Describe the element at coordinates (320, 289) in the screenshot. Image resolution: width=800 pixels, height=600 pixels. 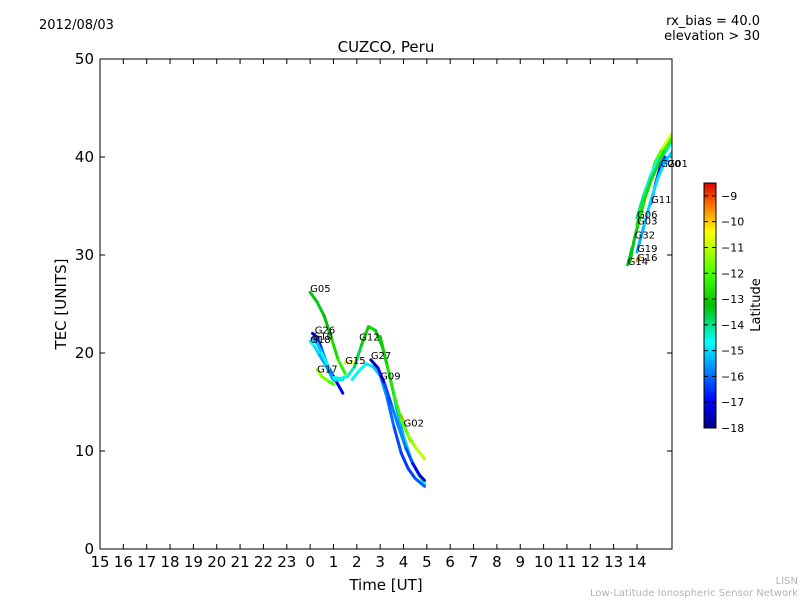
I see `series-label: G05` at that location.